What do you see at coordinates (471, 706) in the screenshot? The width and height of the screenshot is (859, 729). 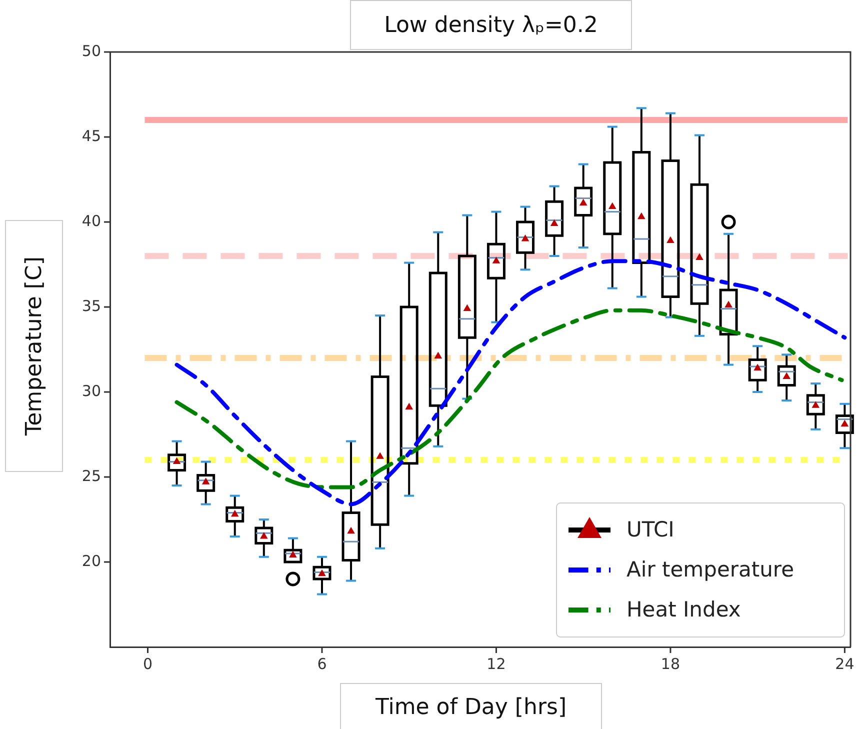 I see `x-axis-title: Time of Day [hrs]` at bounding box center [471, 706].